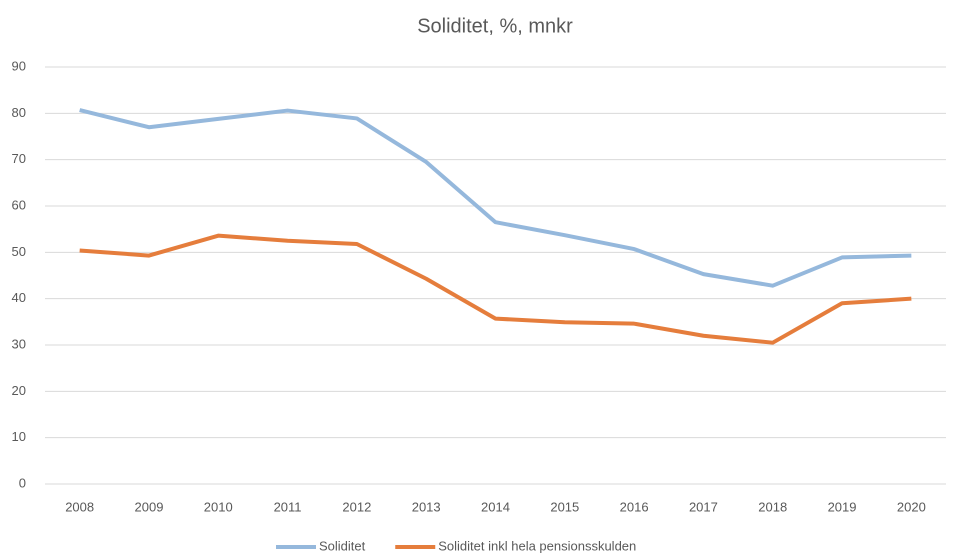 This screenshot has height=555, width=962. I want to click on chart-title: Soliditet, %, mnkr, so click(495, 26).